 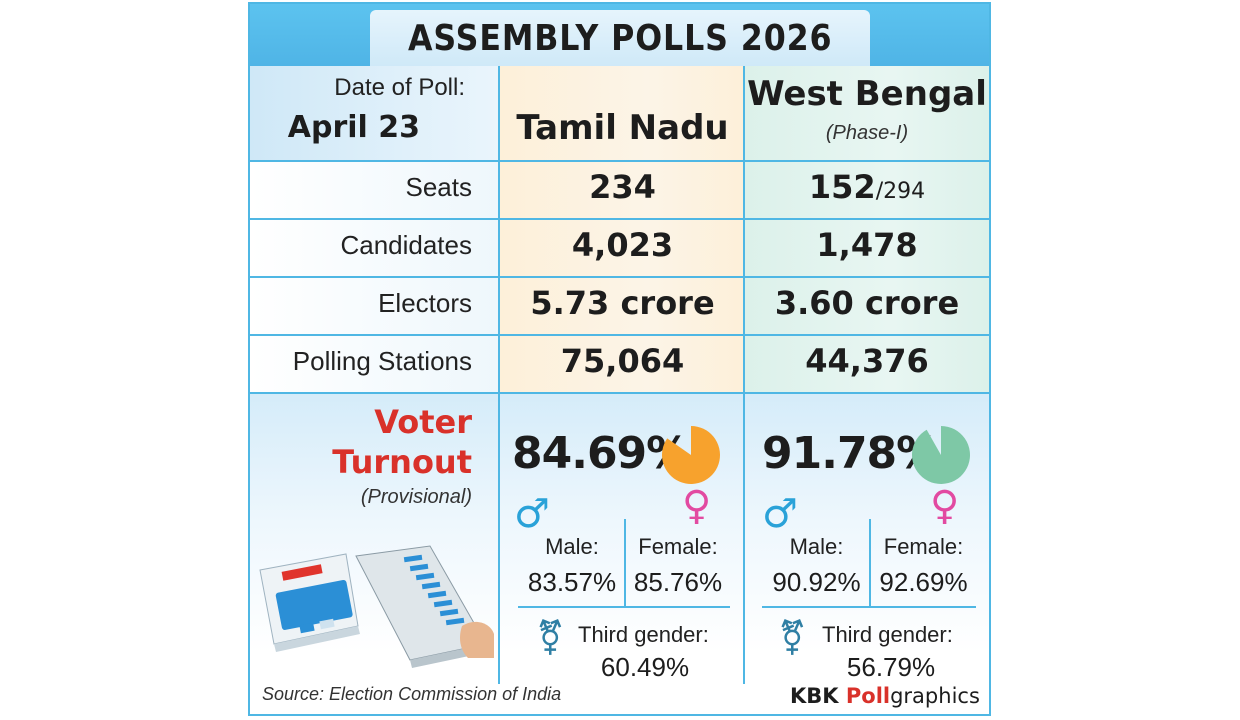 What do you see at coordinates (353, 127) in the screenshot?
I see `poll-date-value: April 23` at bounding box center [353, 127].